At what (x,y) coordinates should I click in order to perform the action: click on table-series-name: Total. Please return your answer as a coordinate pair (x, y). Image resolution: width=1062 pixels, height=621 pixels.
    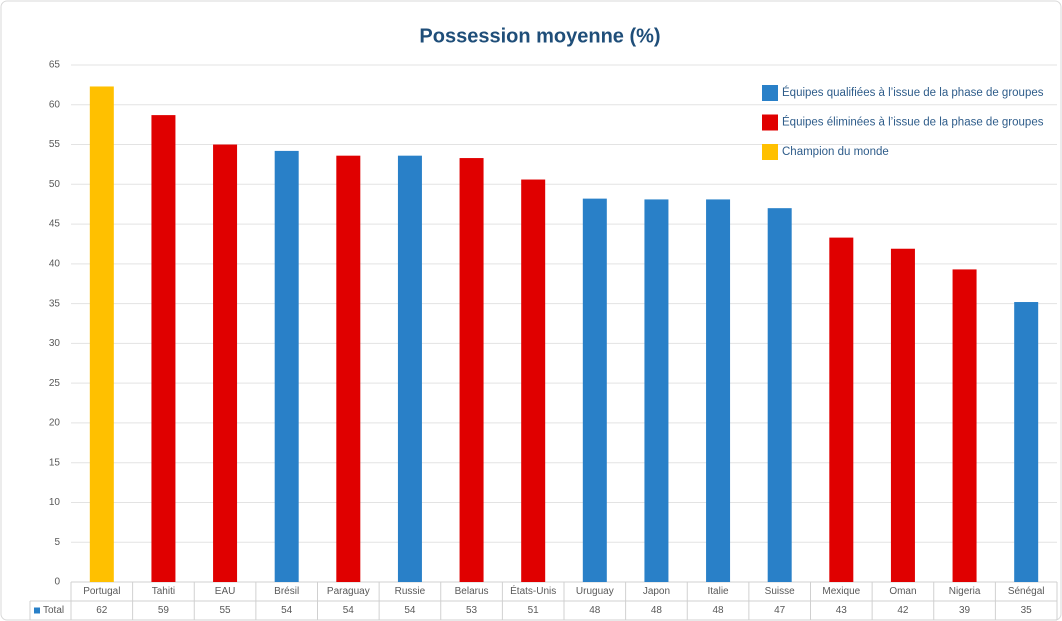
    Looking at the image, I should click on (53, 610).